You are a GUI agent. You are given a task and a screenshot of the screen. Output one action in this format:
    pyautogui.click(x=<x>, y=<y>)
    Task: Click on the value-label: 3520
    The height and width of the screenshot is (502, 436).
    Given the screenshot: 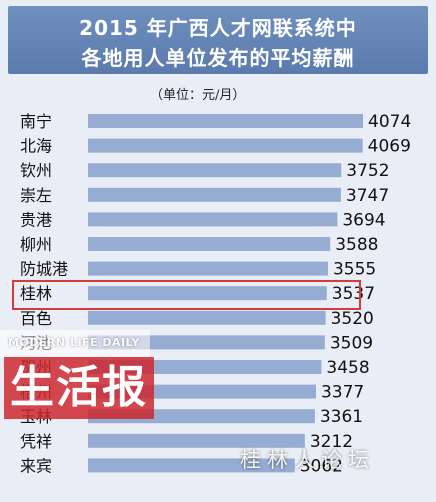 What is the action you would take?
    pyautogui.click(x=352, y=319)
    